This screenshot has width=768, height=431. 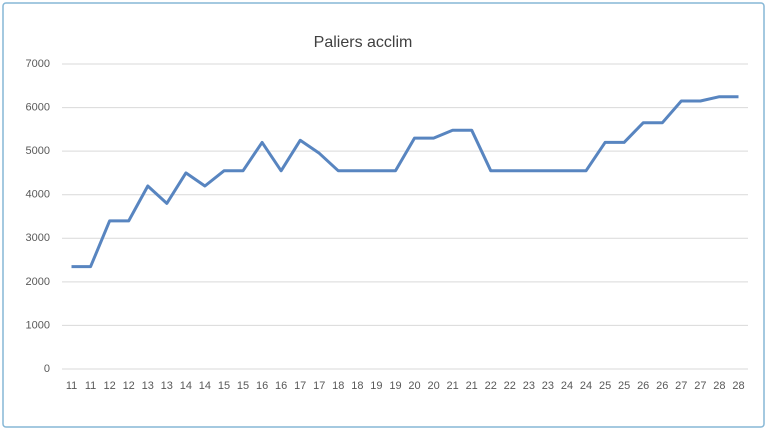 What do you see at coordinates (38, 325) in the screenshot?
I see `y-tick-label: 1000` at bounding box center [38, 325].